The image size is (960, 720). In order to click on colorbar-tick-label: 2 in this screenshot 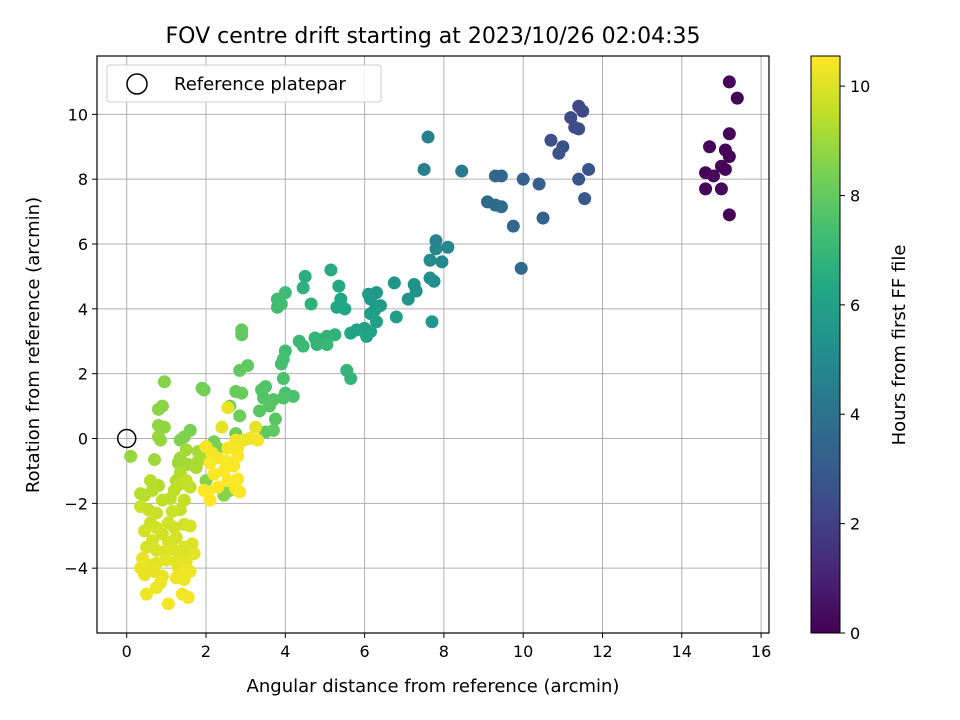, I will do `click(855, 524)`.